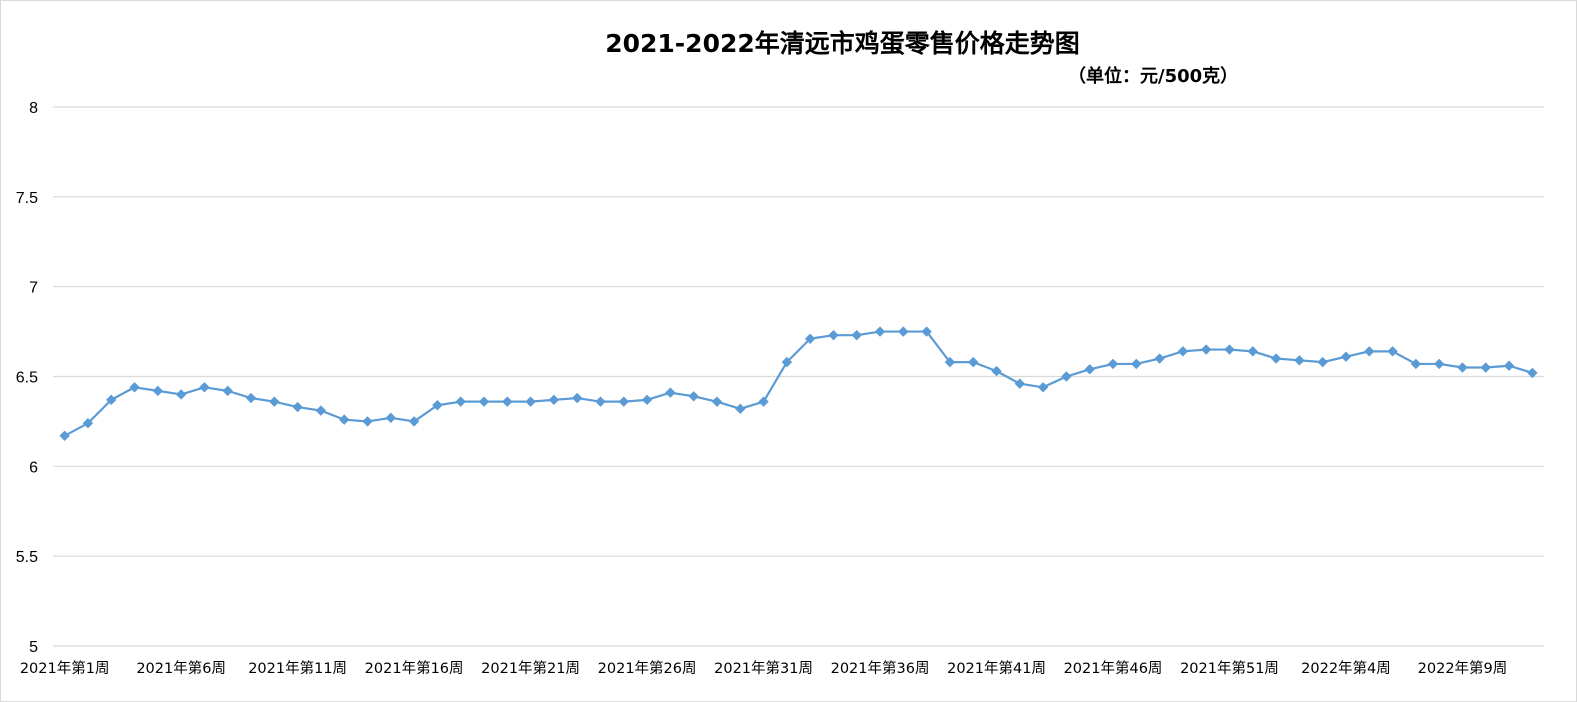 Image resolution: width=1577 pixels, height=702 pixels. Describe the element at coordinates (33, 288) in the screenshot. I see `y-tick-label: 7` at that location.